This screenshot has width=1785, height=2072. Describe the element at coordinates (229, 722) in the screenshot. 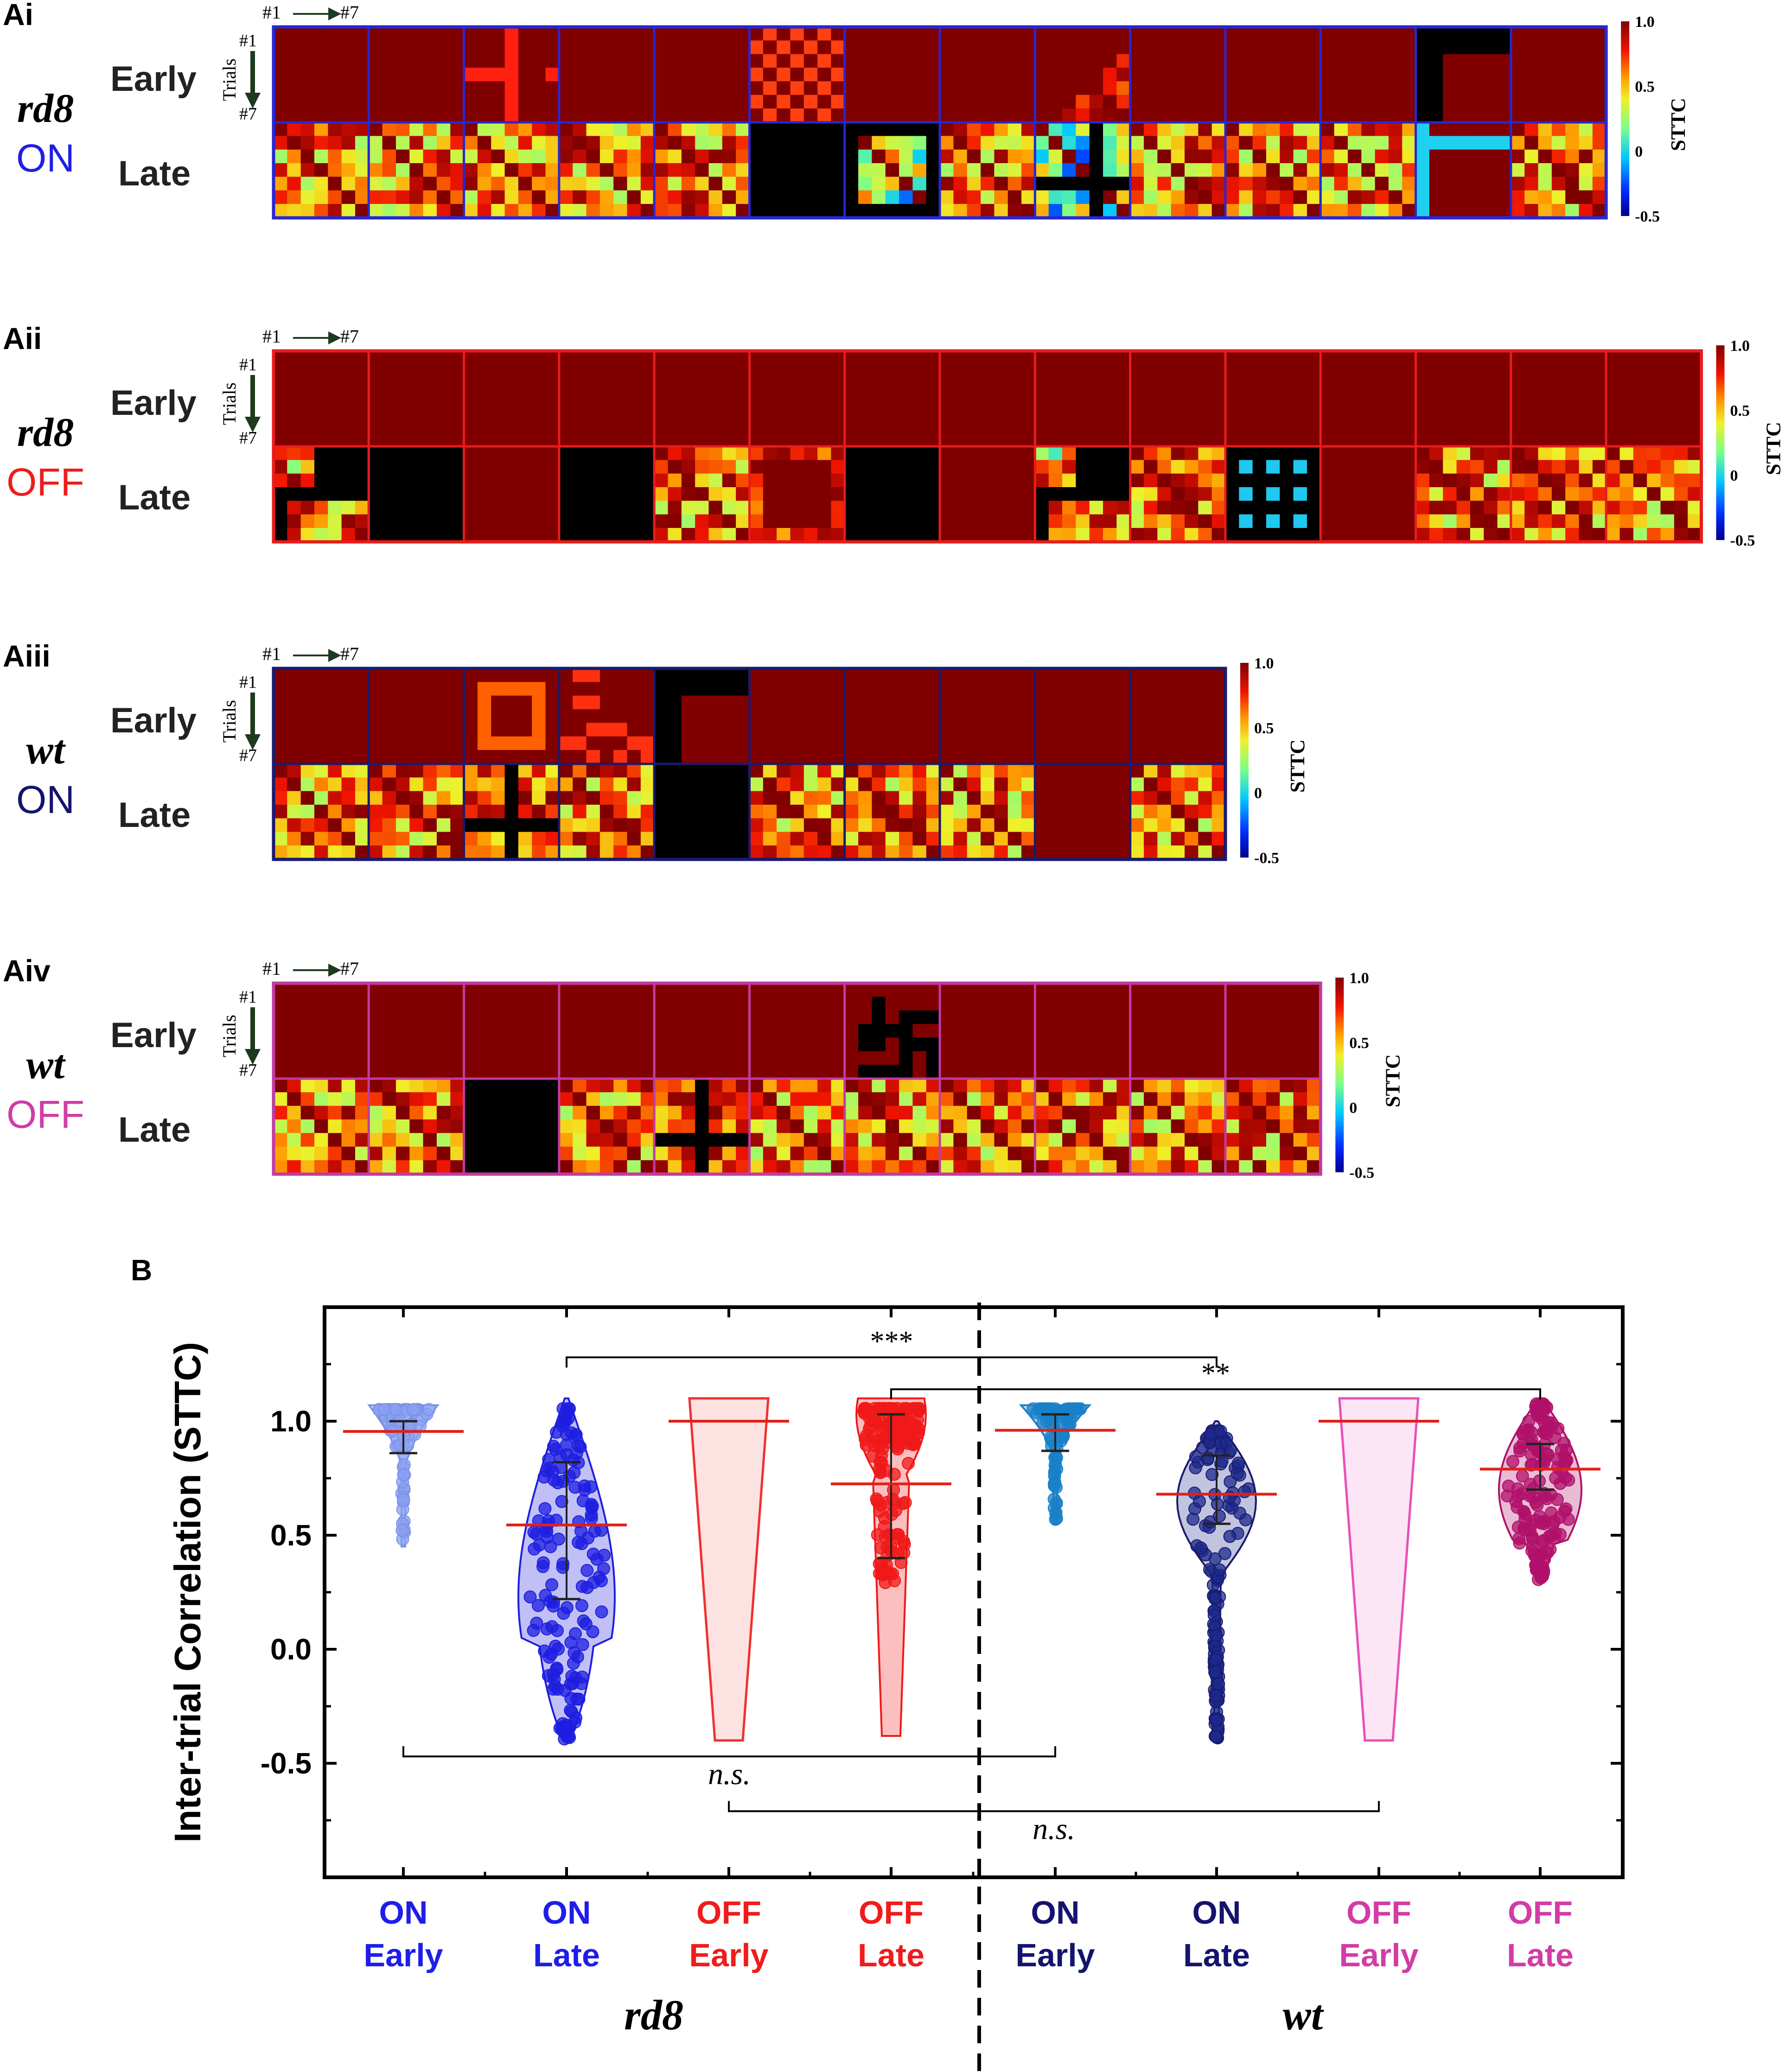

I see `trials-axis-label: Trials` at that location.